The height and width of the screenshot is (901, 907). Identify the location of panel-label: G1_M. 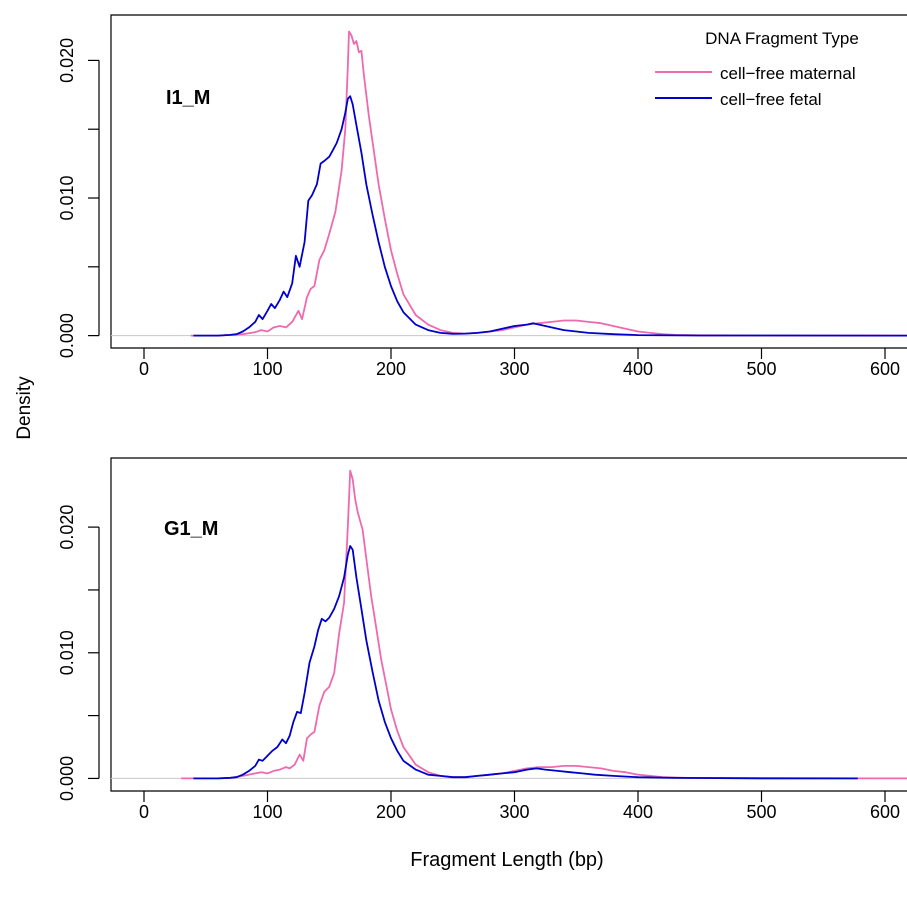
(191, 529).